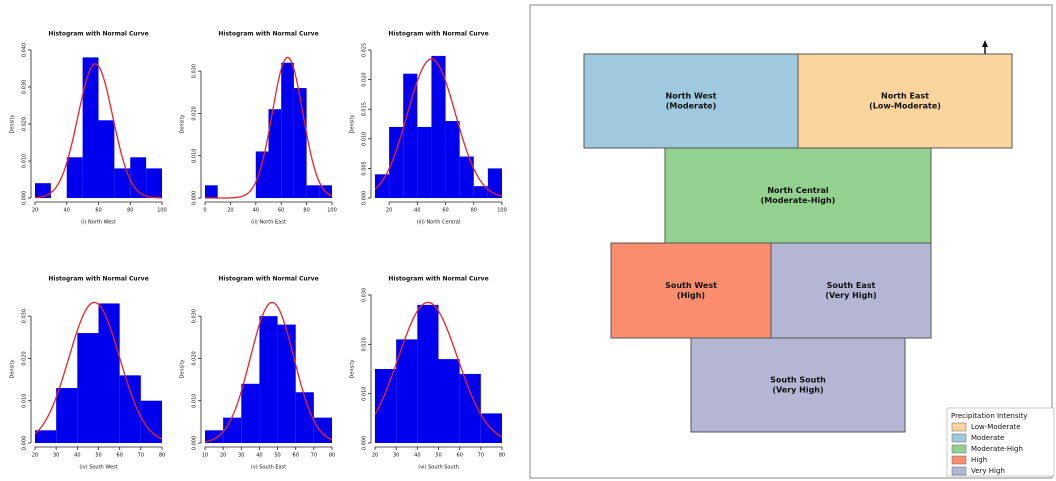 The width and height of the screenshot is (1056, 481). Describe the element at coordinates (798, 380) in the screenshot. I see `region-name: South South` at that location.